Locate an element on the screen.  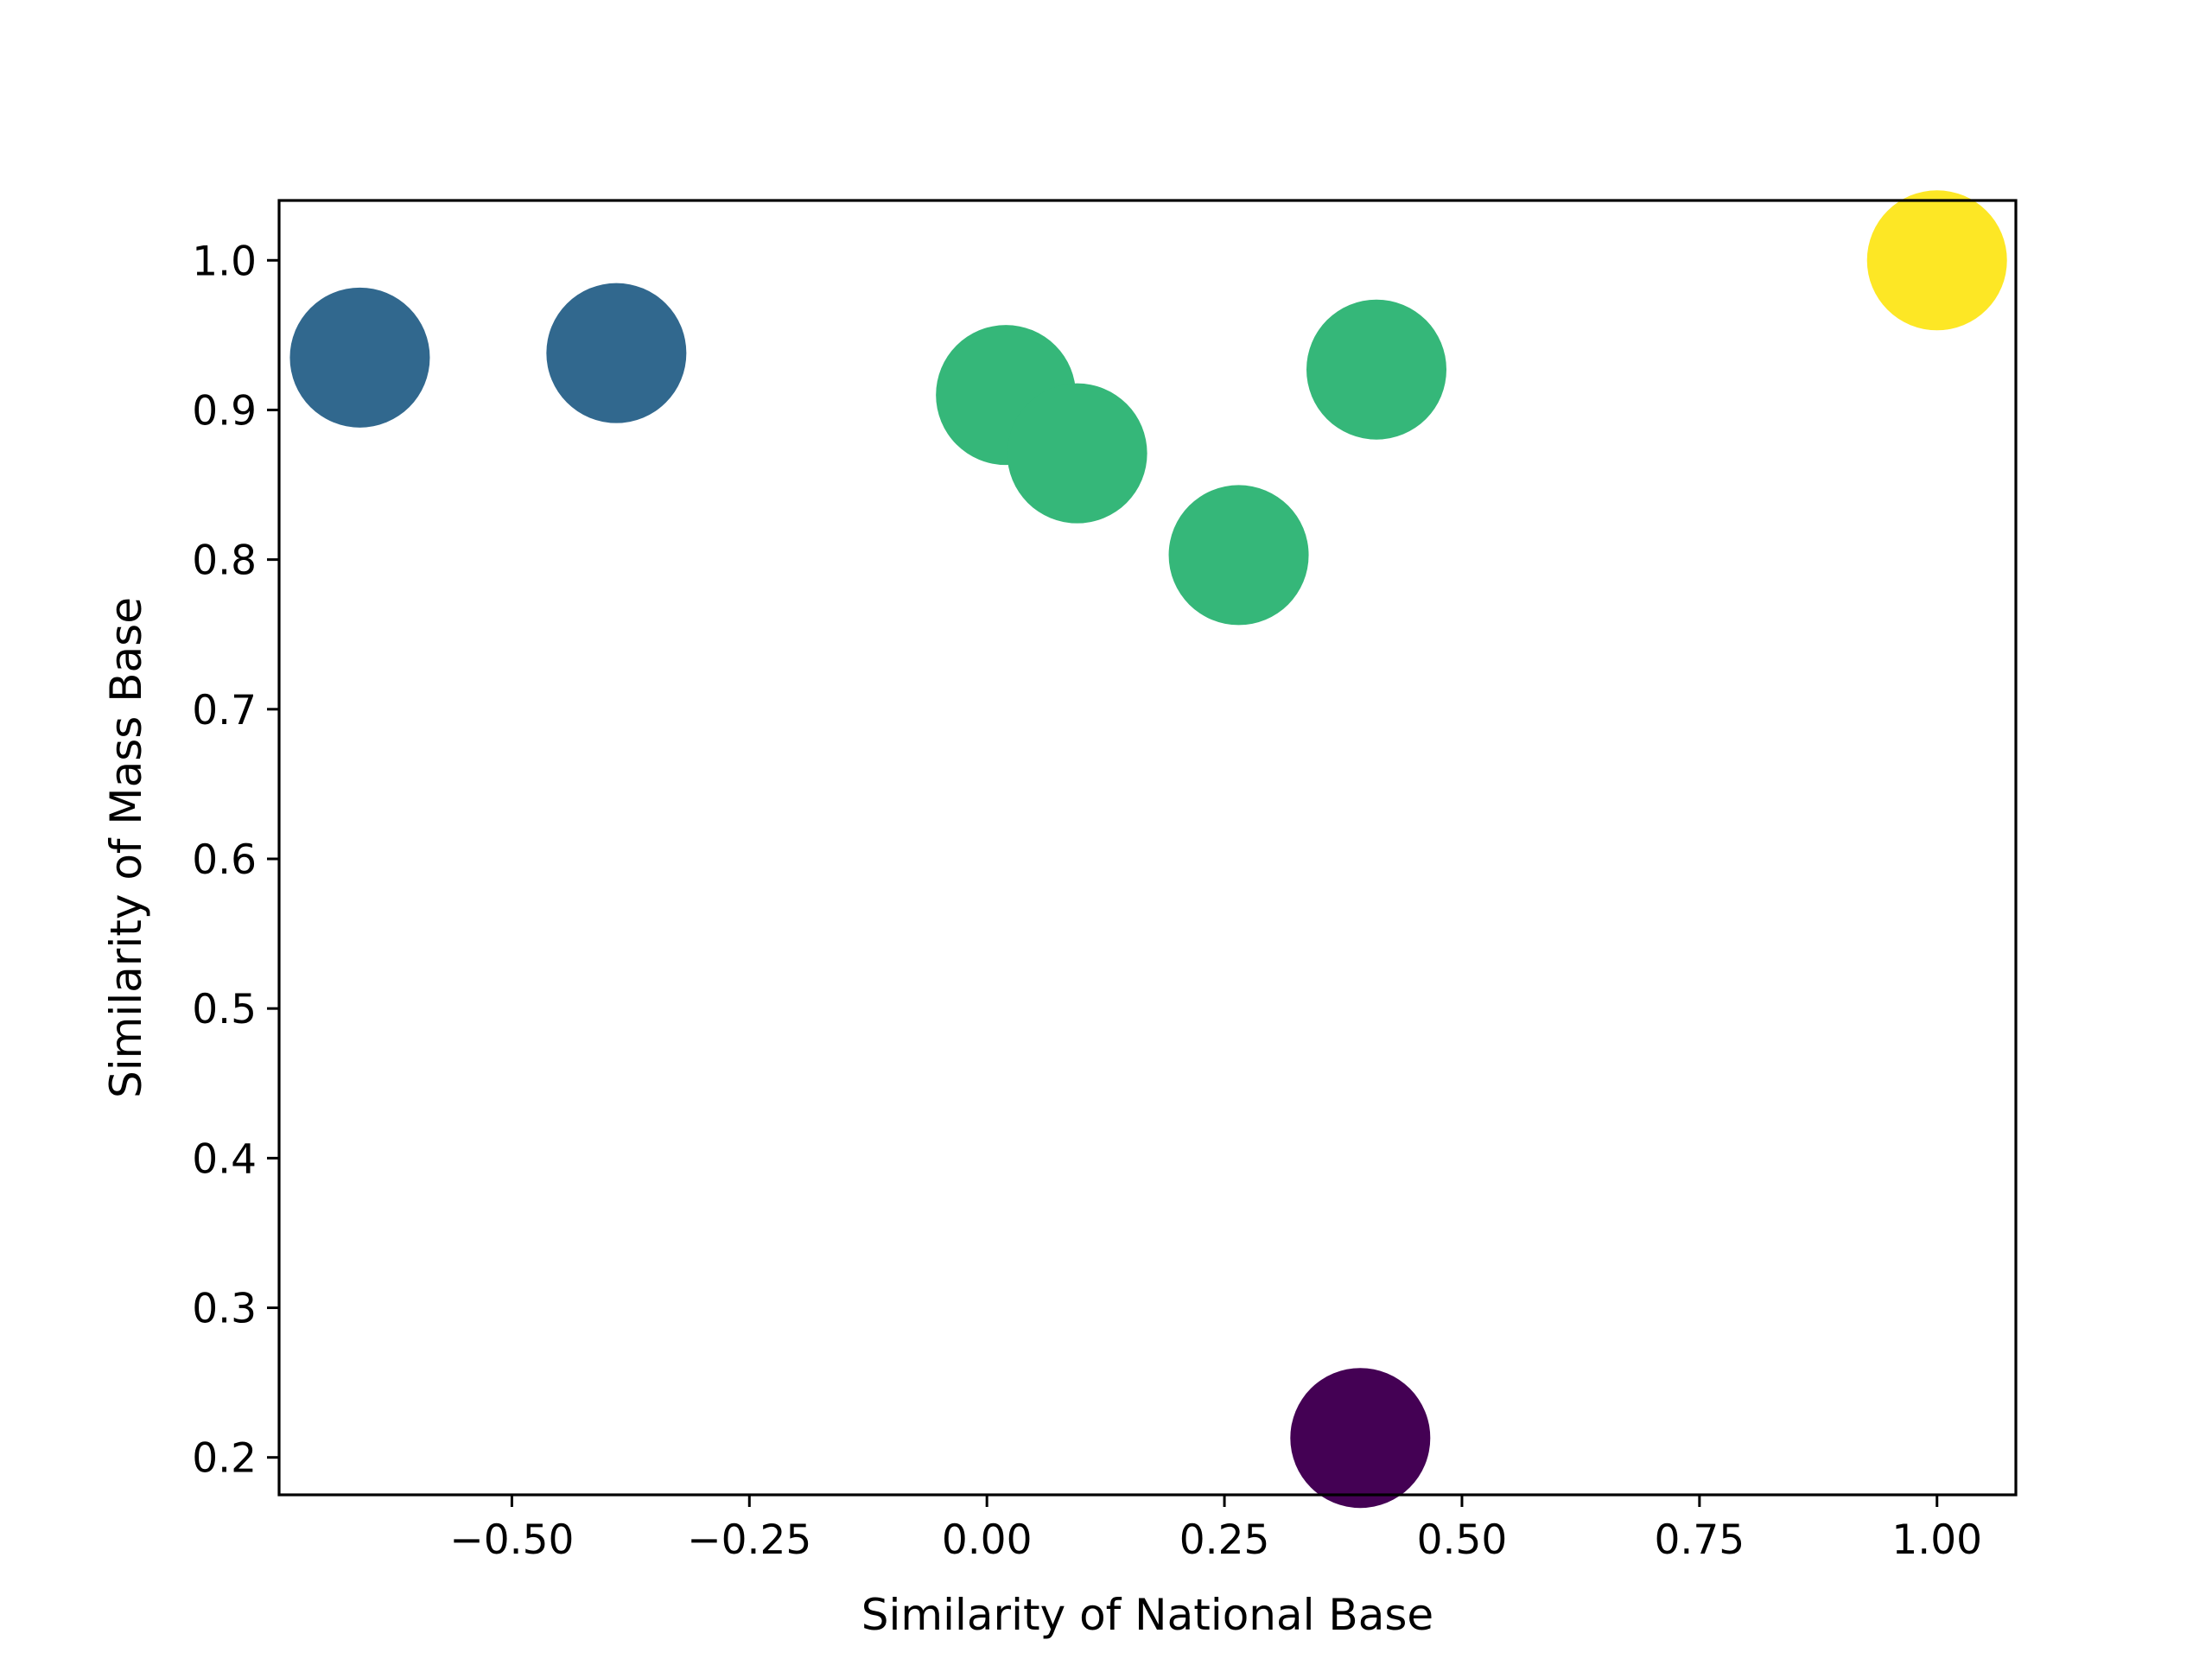
y-tick-label: 0.9 is located at coordinates (224, 411).